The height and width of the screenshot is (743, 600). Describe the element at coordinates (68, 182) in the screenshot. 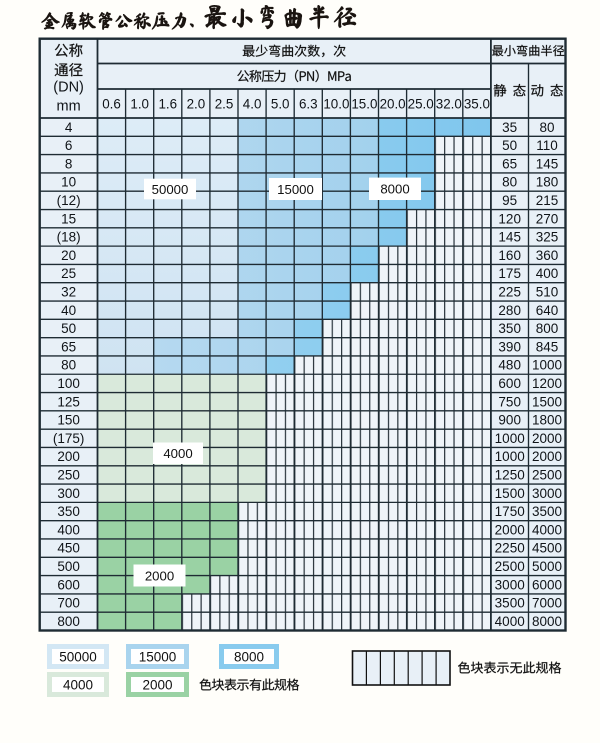

I see `svg-text: 10` at that location.